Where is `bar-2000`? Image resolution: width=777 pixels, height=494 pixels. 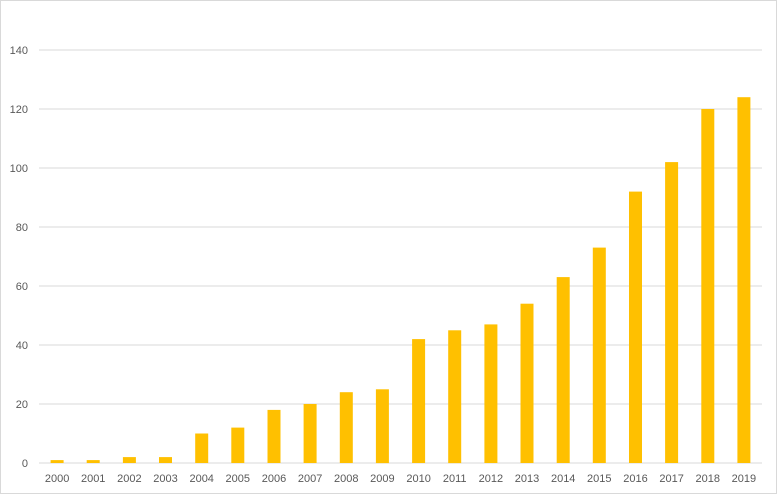 bar-2000 is located at coordinates (57, 461).